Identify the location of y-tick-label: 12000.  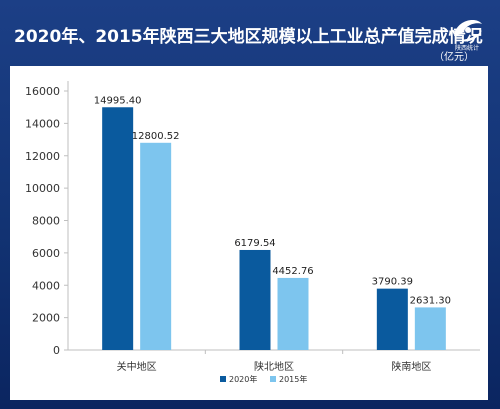
(42, 156).